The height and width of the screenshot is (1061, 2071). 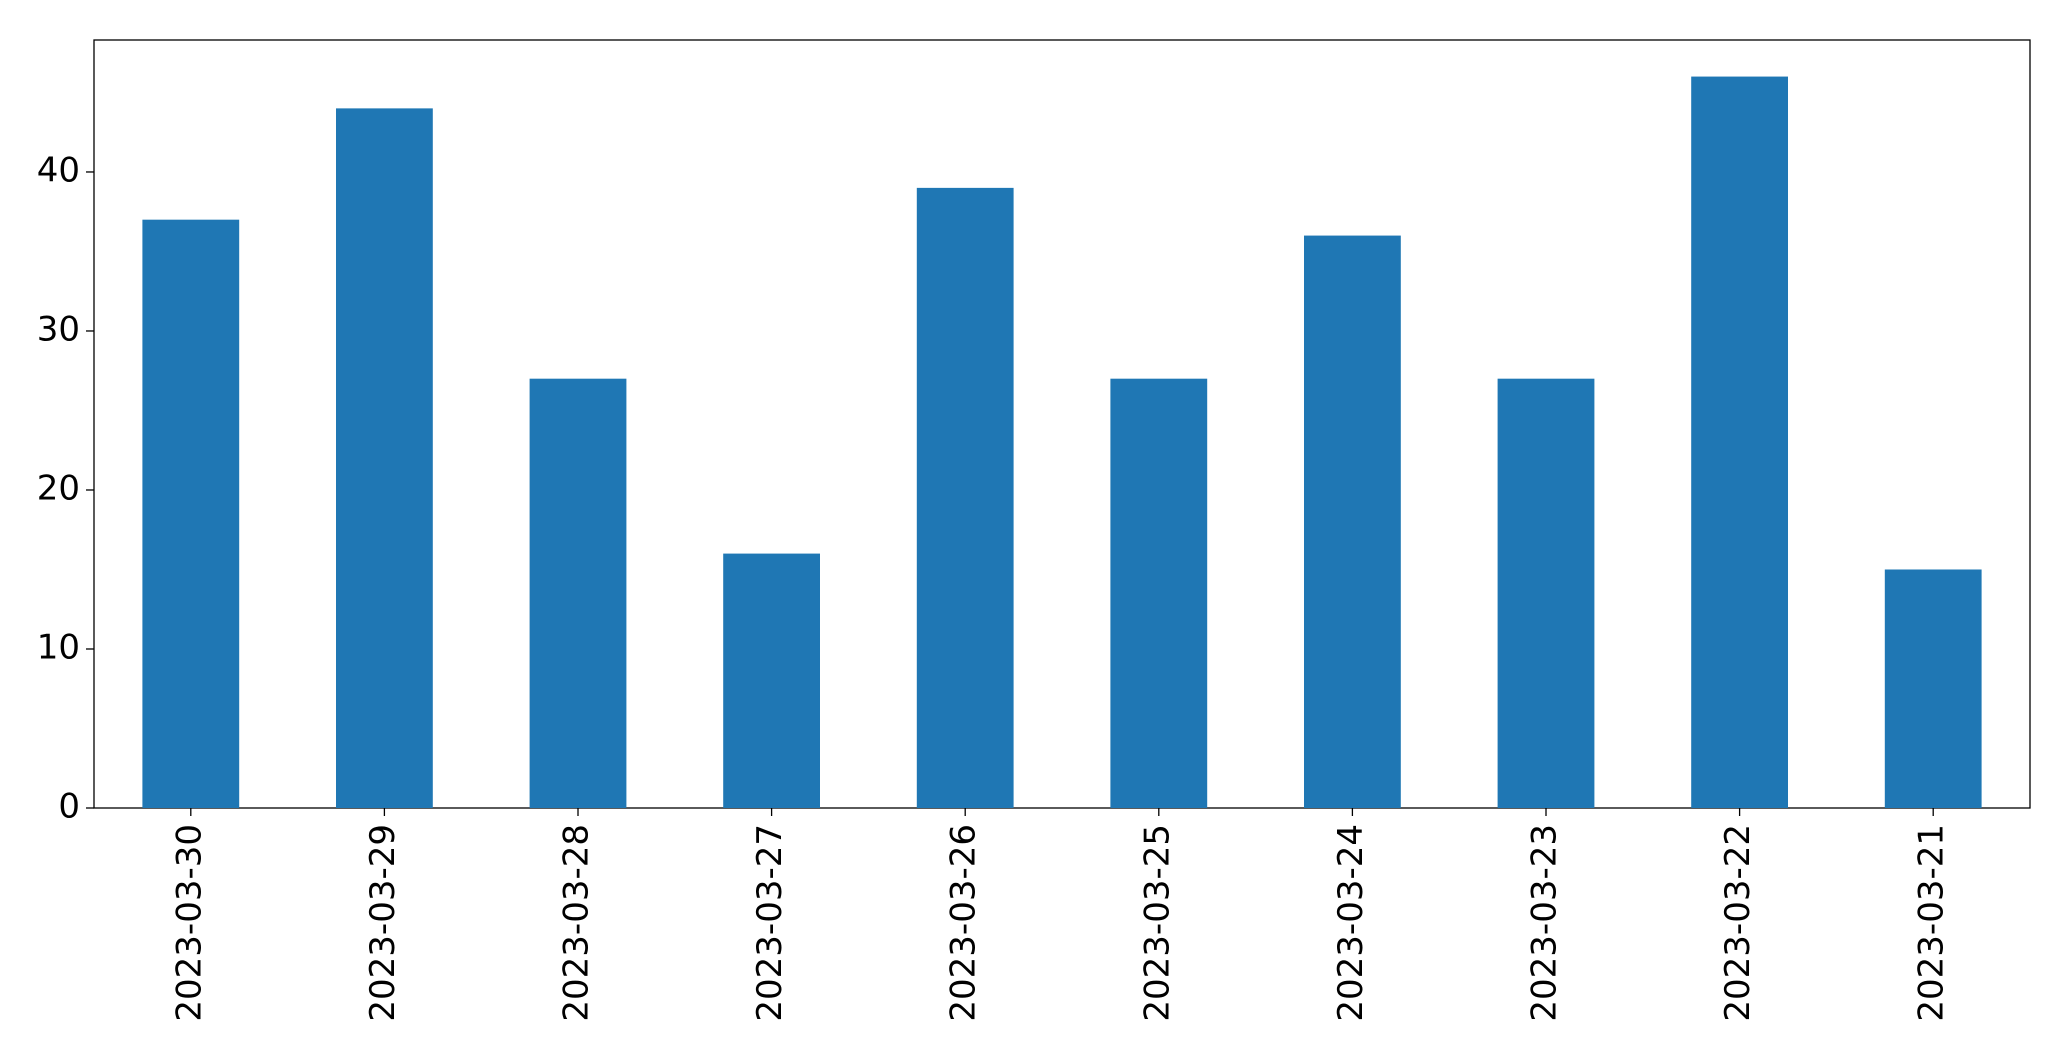 I want to click on x-tick-label: 2023-03-26, so click(x=964, y=923).